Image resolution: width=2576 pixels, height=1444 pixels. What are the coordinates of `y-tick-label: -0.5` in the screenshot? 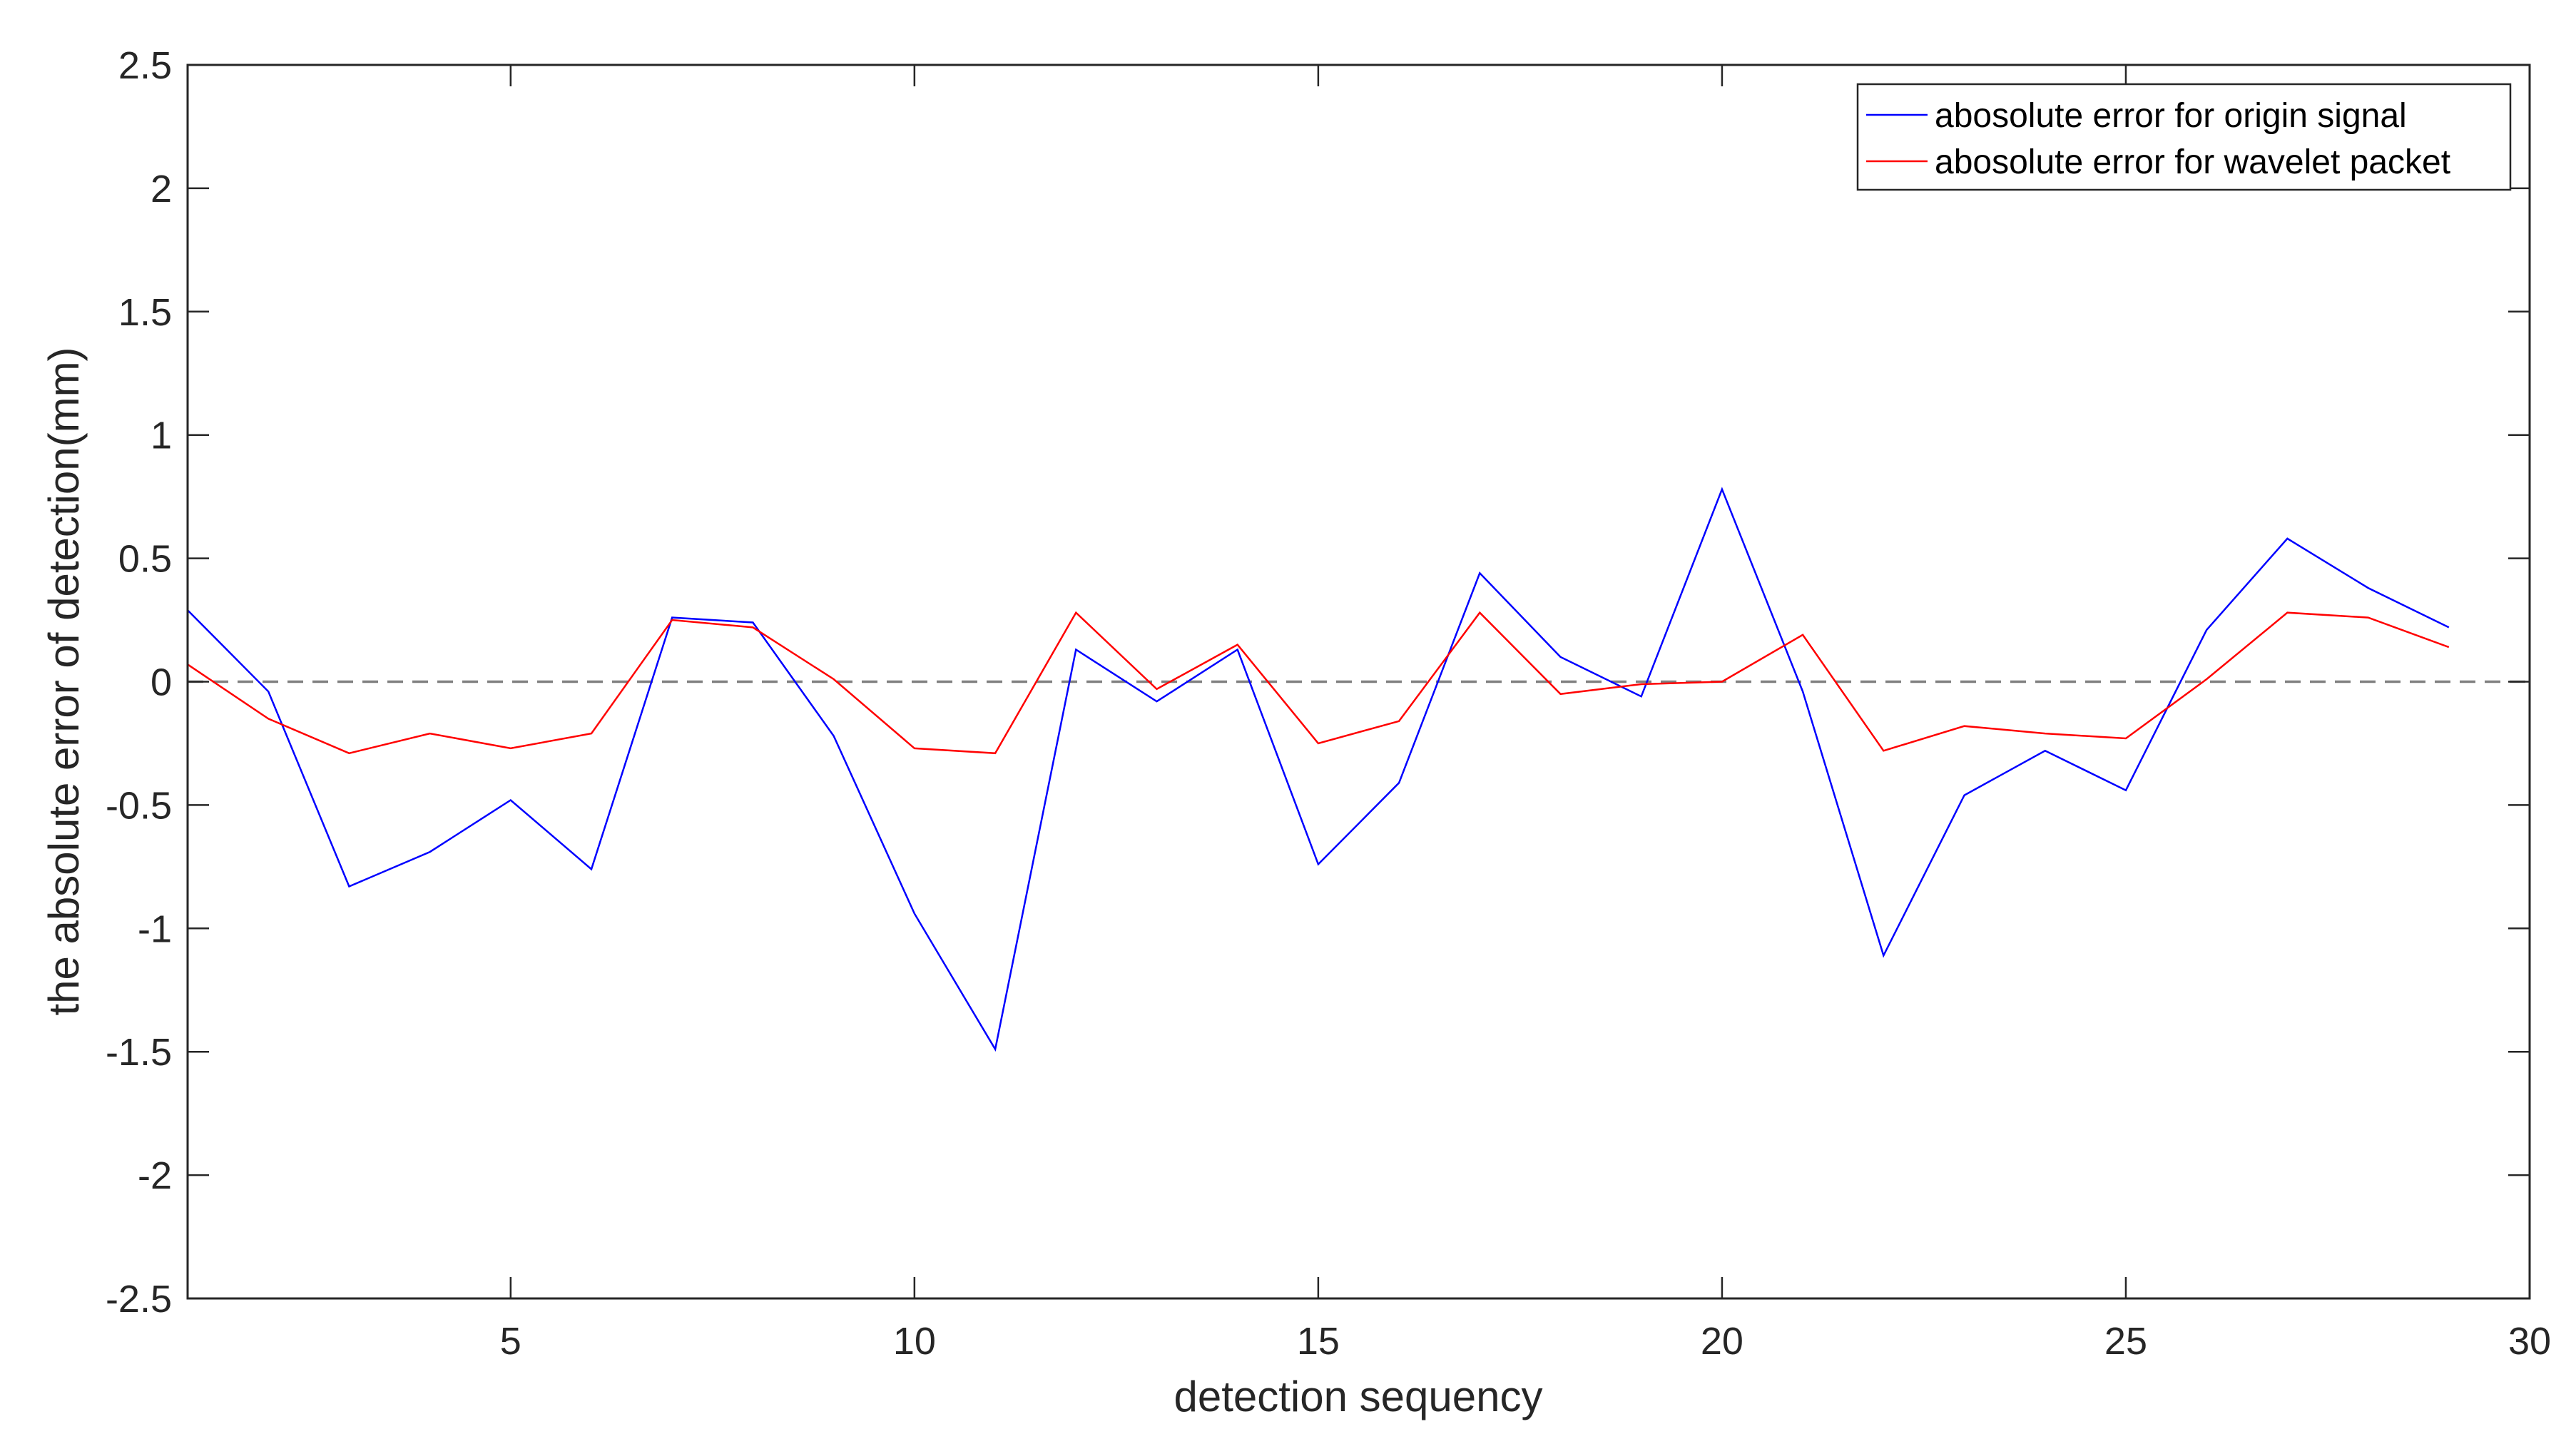 It's located at (139, 805).